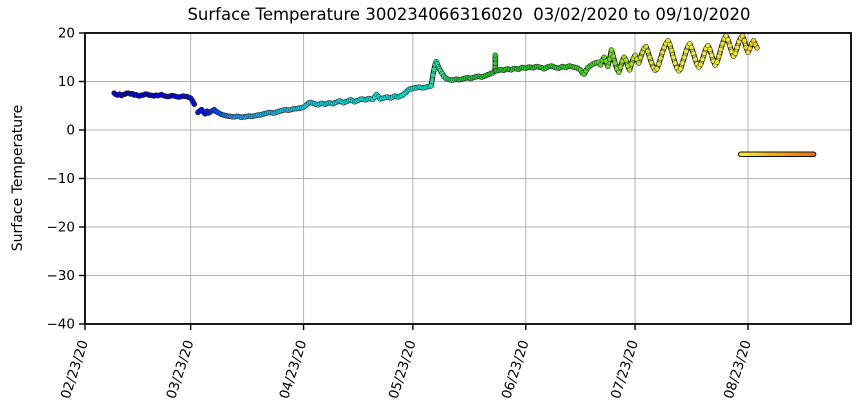 The height and width of the screenshot is (408, 860). Describe the element at coordinates (516, 369) in the screenshot. I see `x-tick-label: 06/23/20` at that location.